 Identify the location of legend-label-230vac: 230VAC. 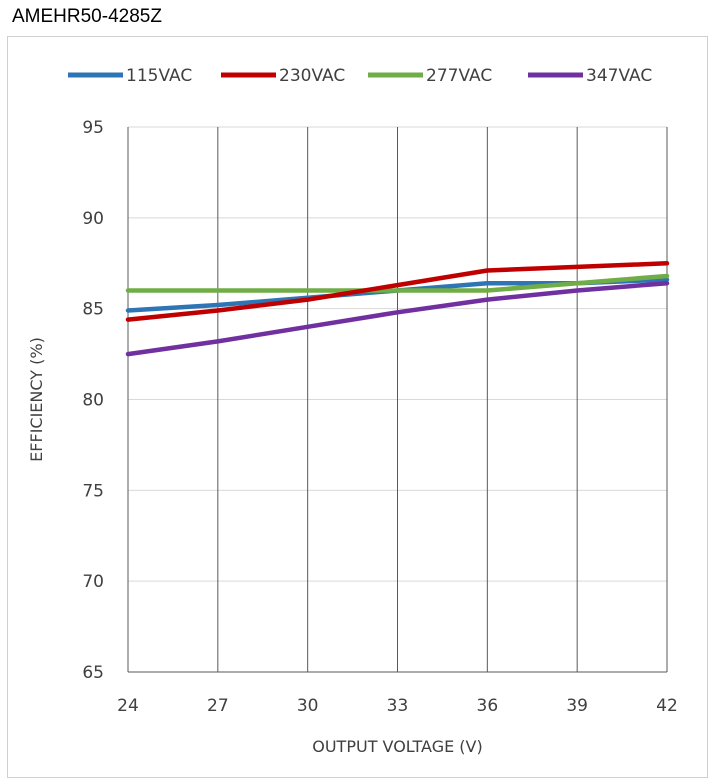
(312, 76).